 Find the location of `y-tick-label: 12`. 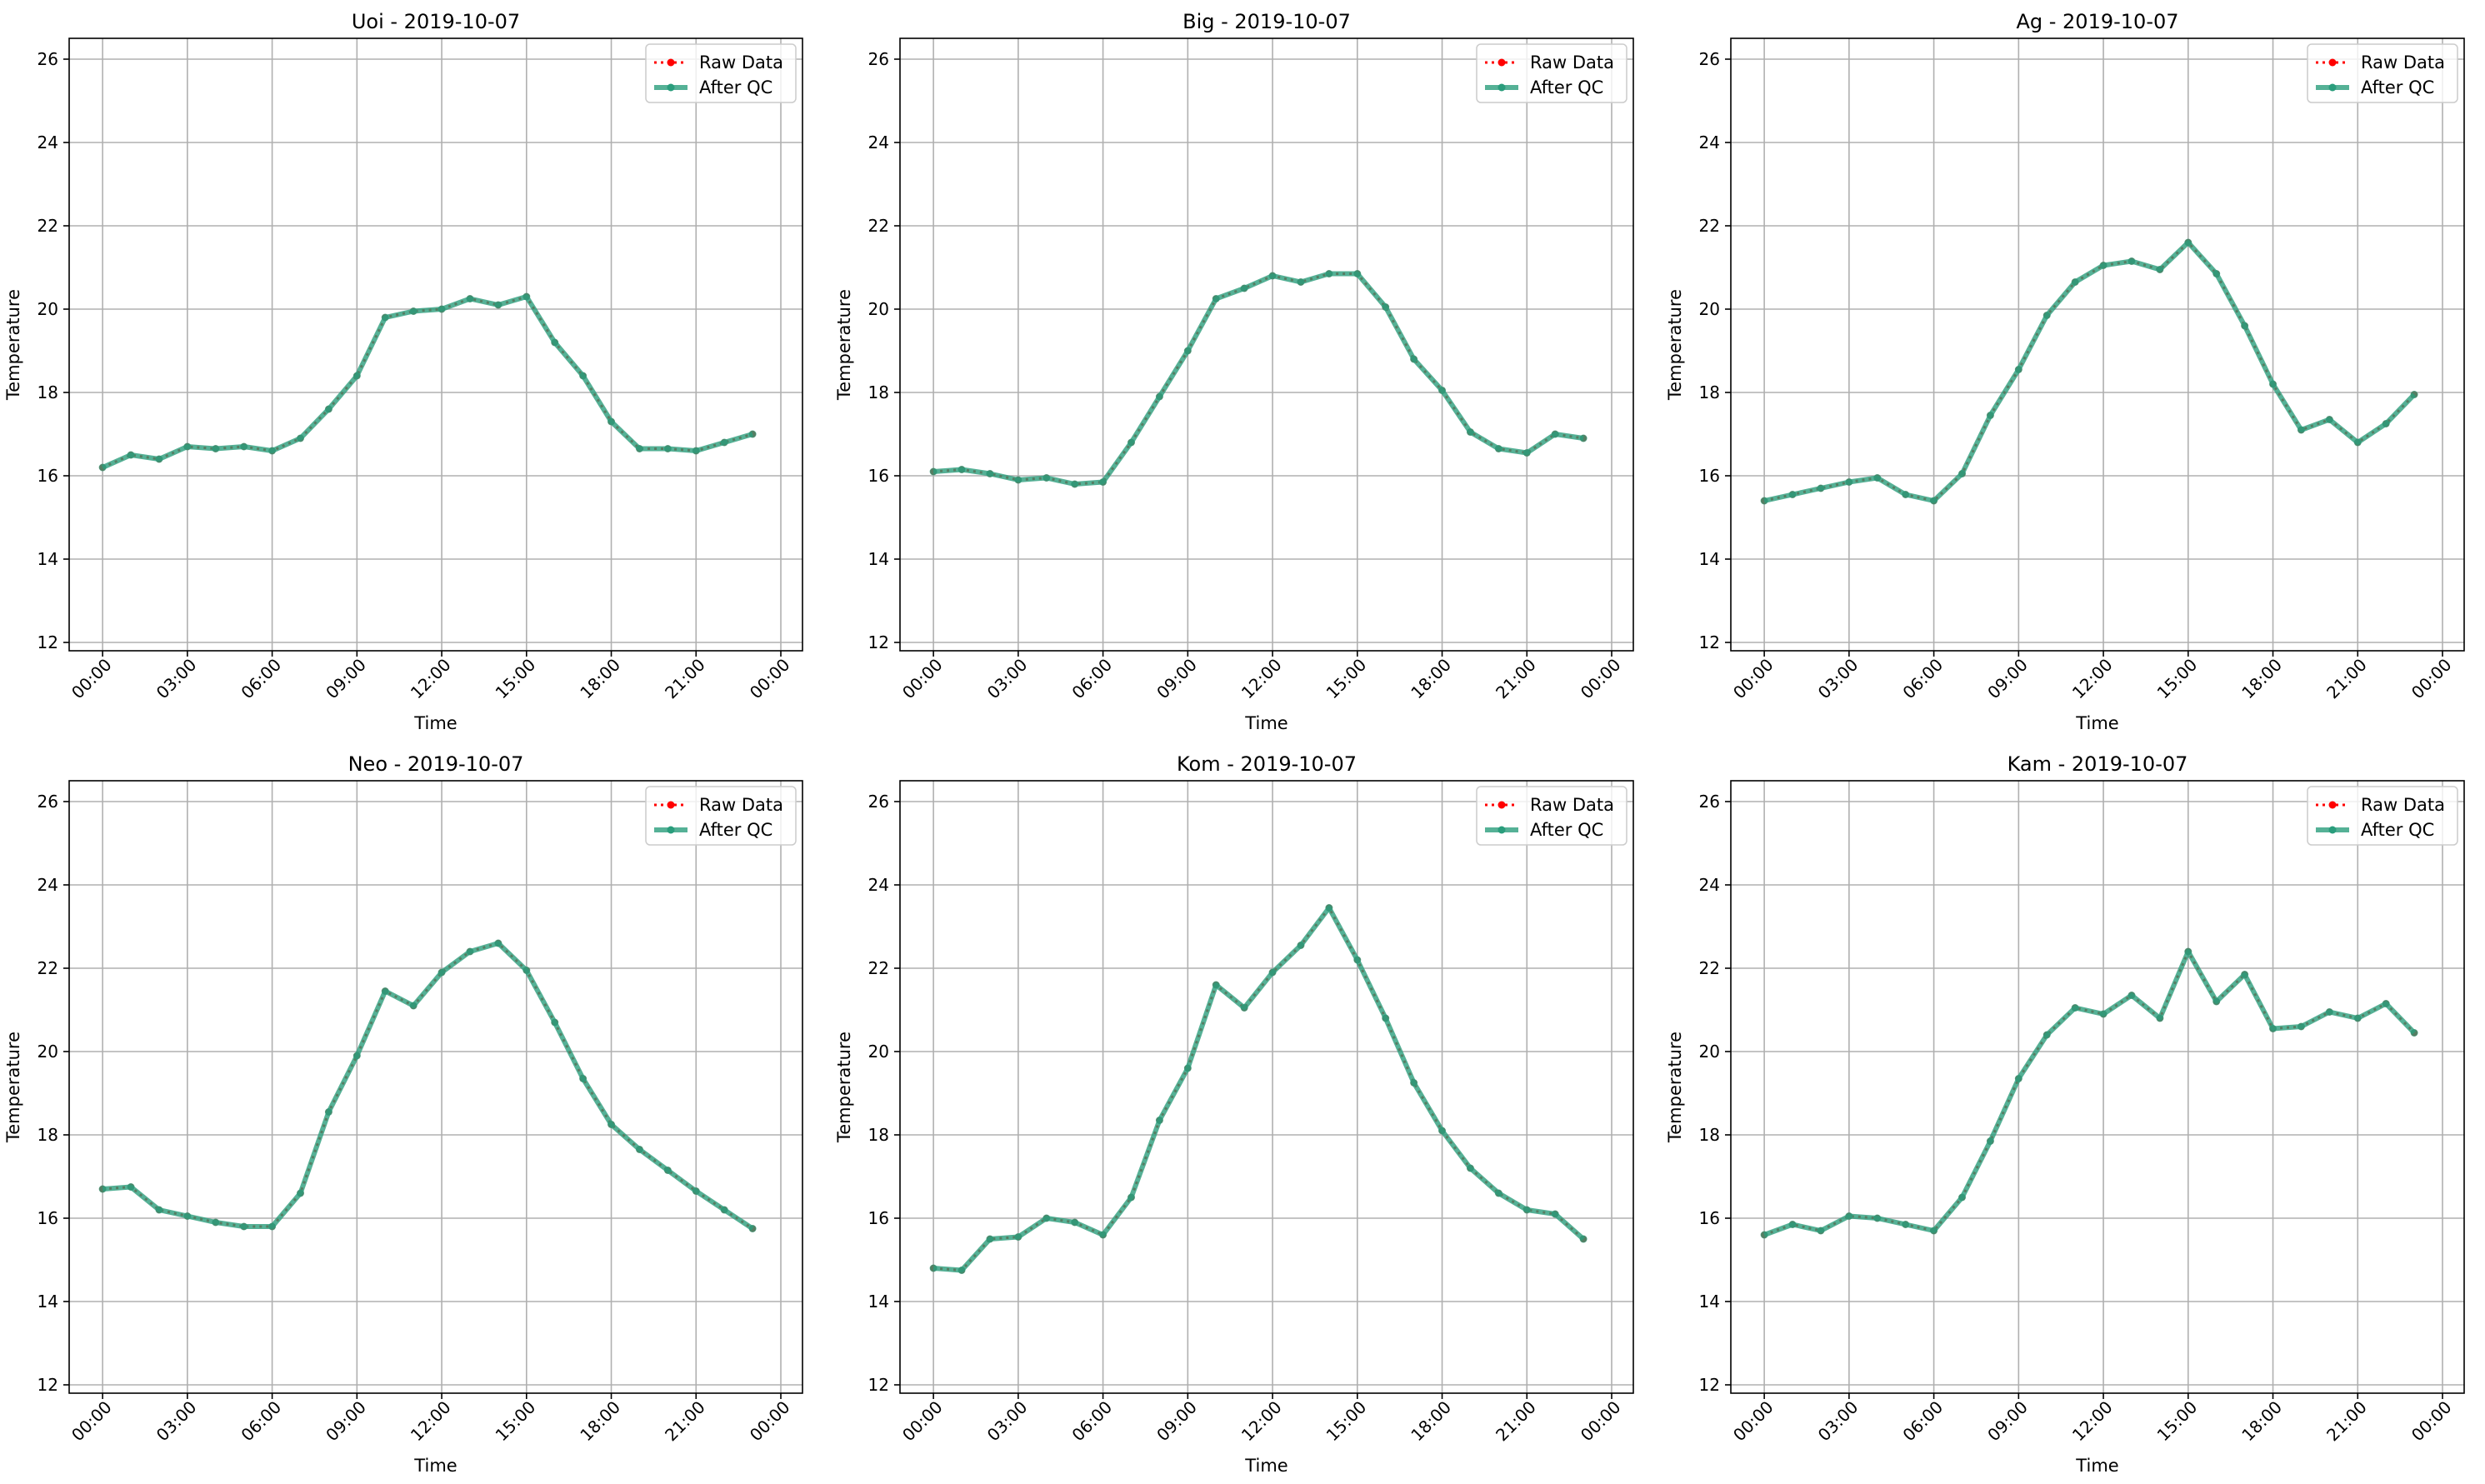

y-tick-label: 12 is located at coordinates (1710, 1385).